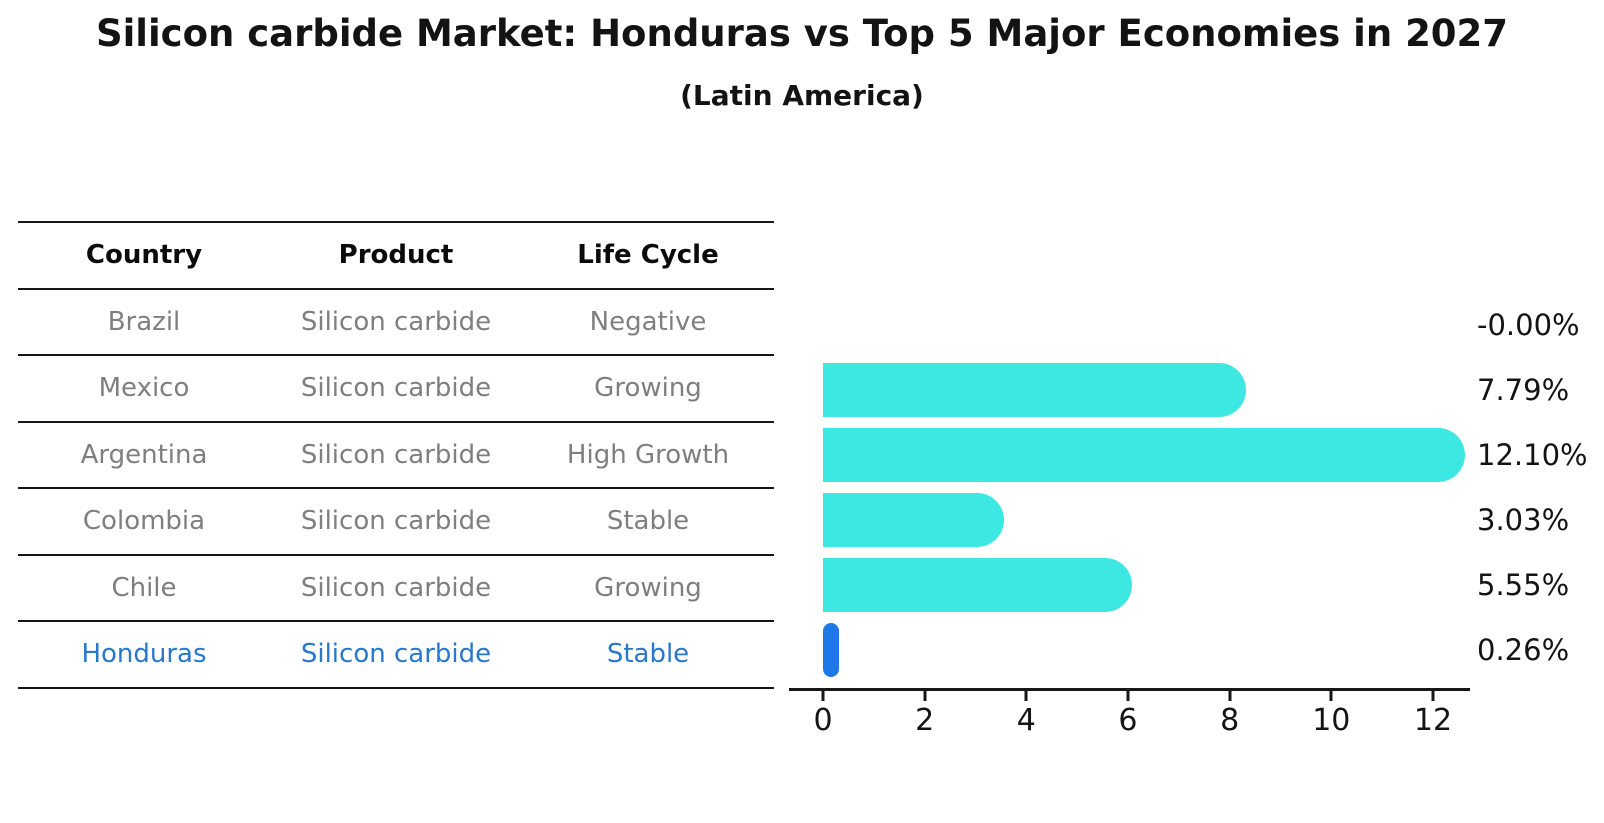 This screenshot has width=1604, height=823. Describe the element at coordinates (648, 454) in the screenshot. I see `table-cell-lifecycle: High Growth` at that location.